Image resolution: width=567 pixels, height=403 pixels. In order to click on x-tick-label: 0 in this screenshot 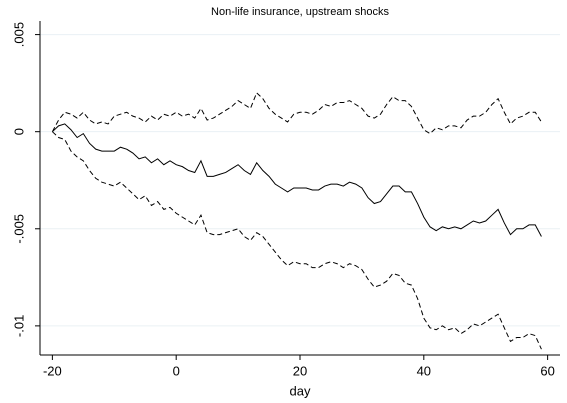, I will do `click(176, 370)`.